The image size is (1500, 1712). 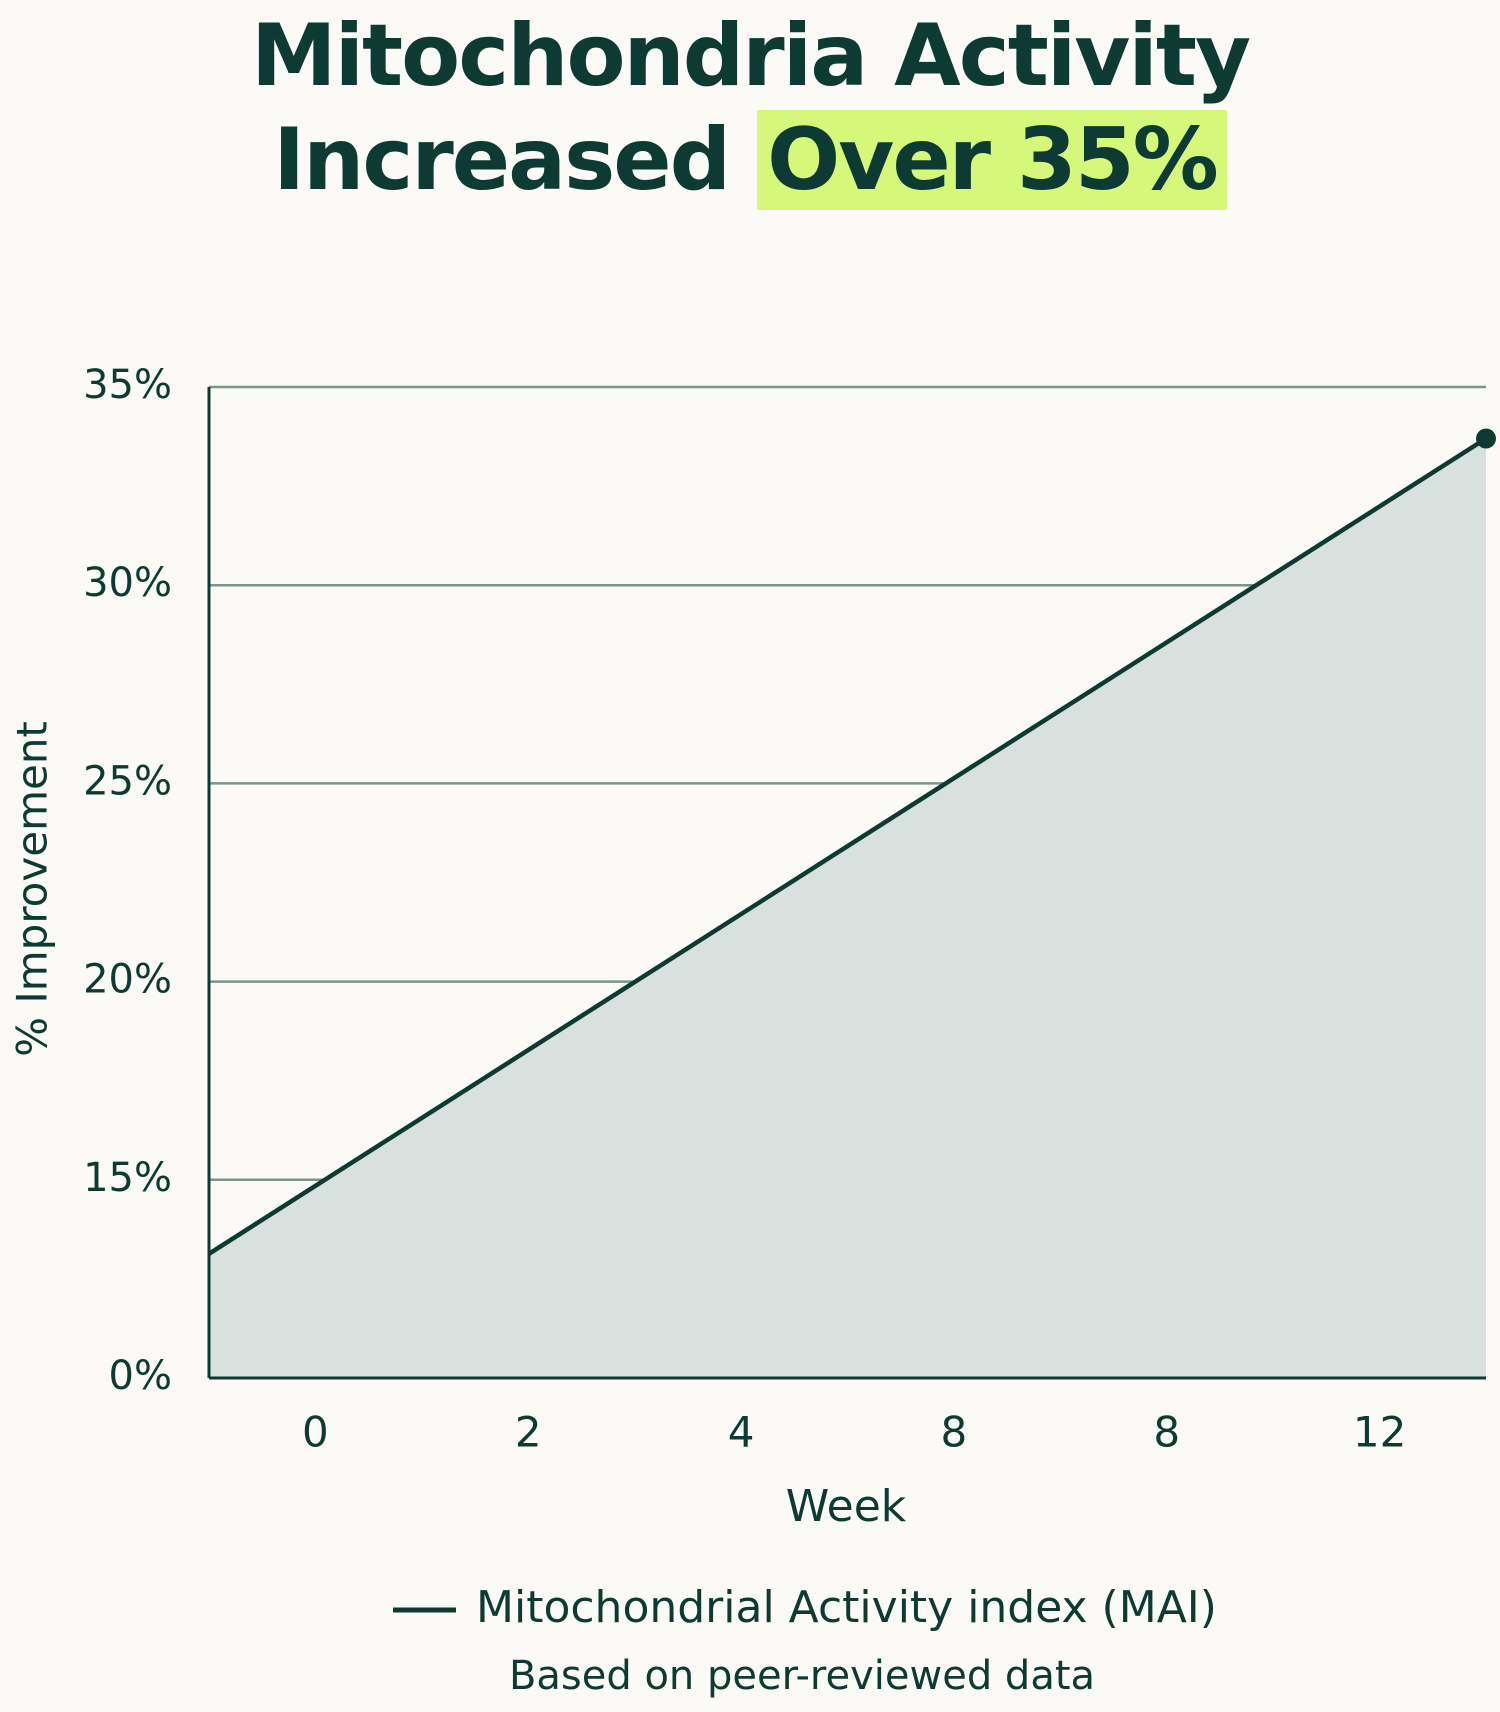 What do you see at coordinates (502, 160) in the screenshot?
I see `title-line: Increased` at bounding box center [502, 160].